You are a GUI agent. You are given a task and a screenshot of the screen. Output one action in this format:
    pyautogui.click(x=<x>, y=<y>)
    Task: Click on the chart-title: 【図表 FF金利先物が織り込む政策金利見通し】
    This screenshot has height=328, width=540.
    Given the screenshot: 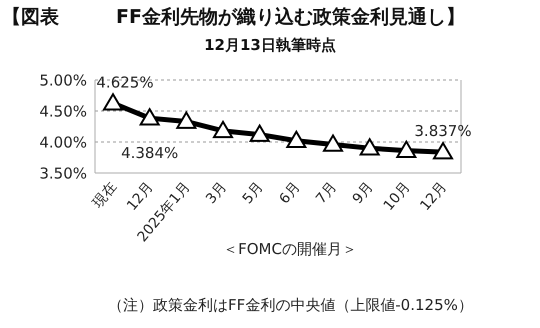 What is the action you would take?
    pyautogui.click(x=233, y=17)
    